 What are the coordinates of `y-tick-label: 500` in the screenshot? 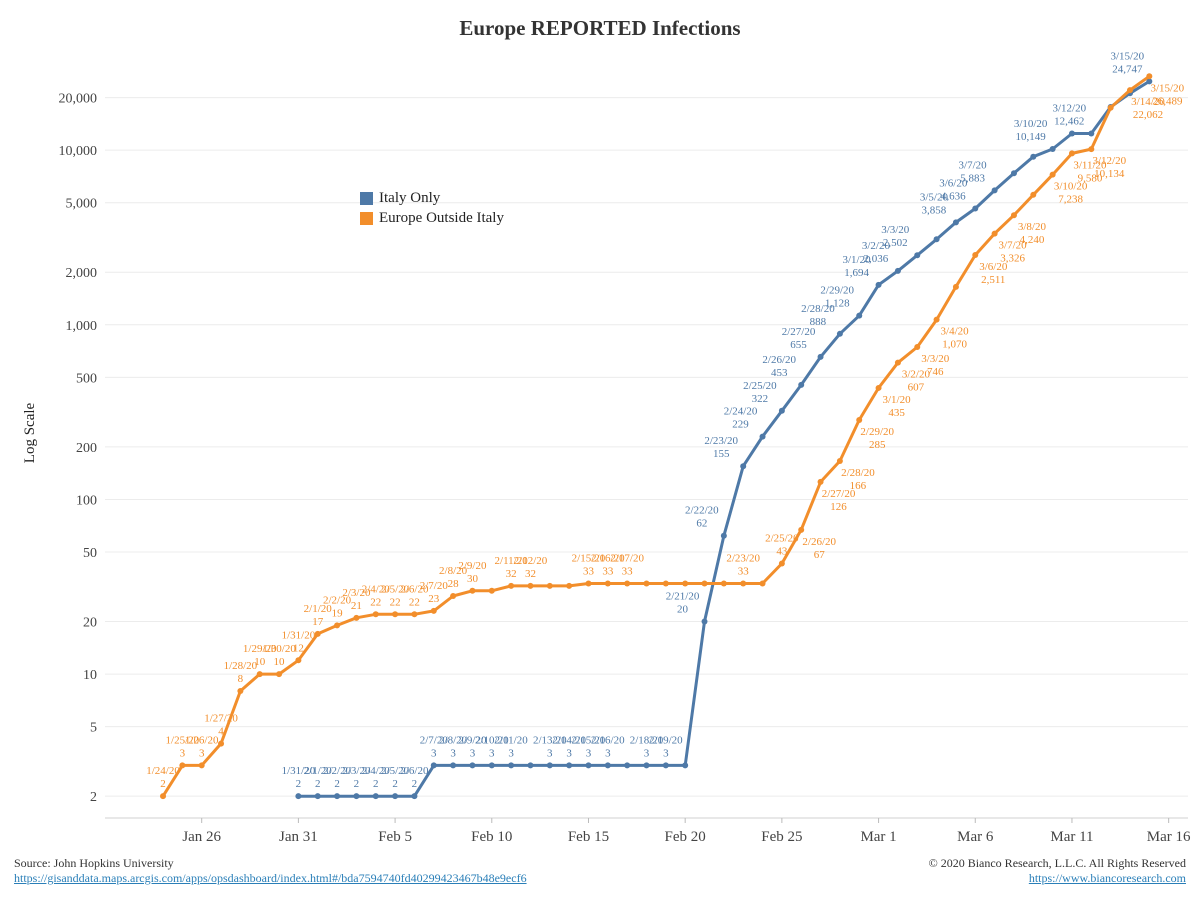 It's located at (86, 378).